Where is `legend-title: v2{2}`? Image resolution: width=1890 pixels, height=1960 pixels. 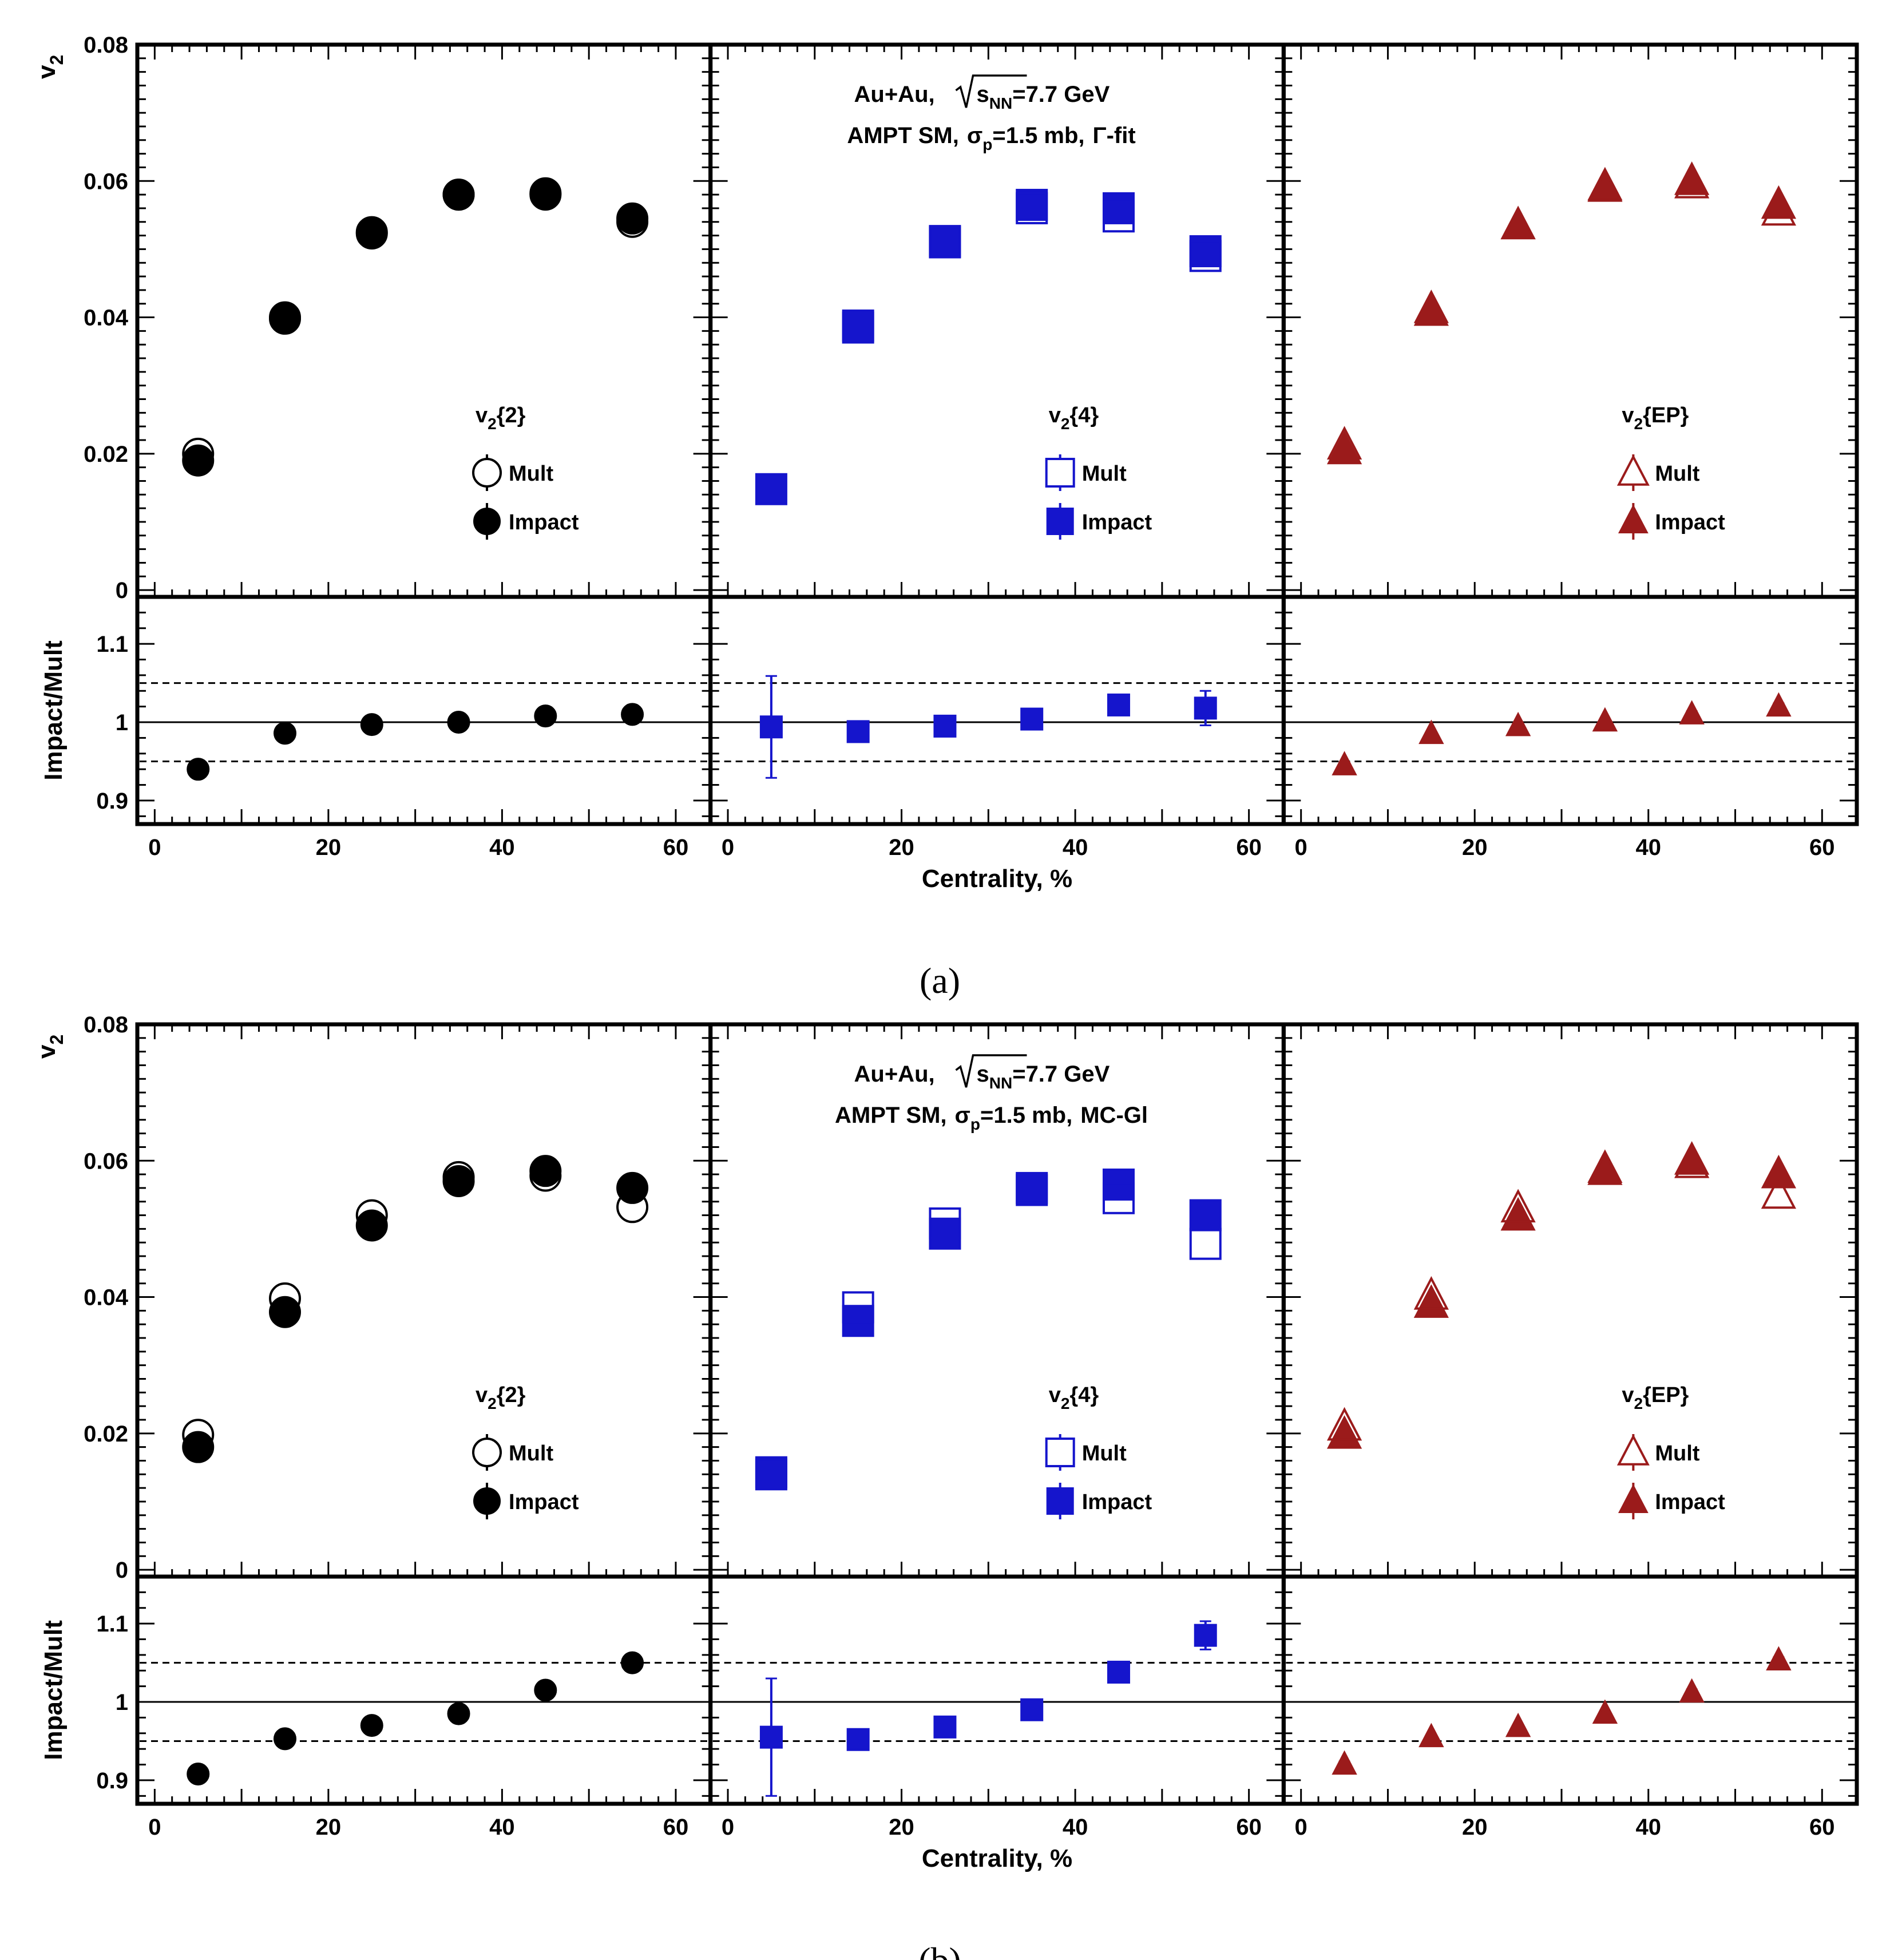
legend-title: v2{2} is located at coordinates (501, 1397).